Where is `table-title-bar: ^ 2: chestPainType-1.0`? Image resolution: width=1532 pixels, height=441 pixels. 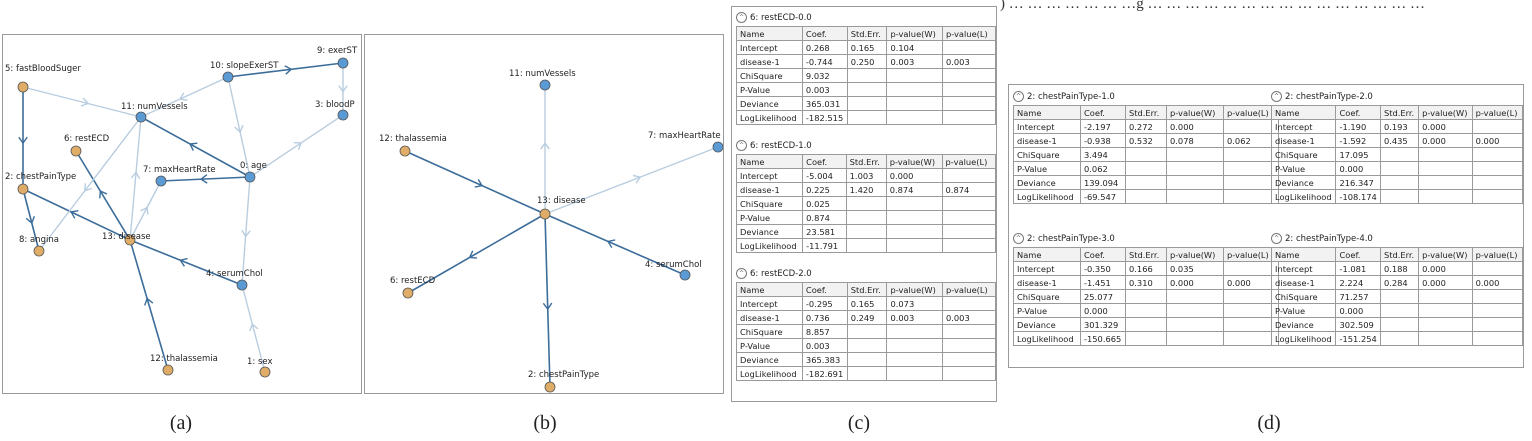 table-title-bar: ^ 2: chestPainType-1.0 is located at coordinates (1146, 97).